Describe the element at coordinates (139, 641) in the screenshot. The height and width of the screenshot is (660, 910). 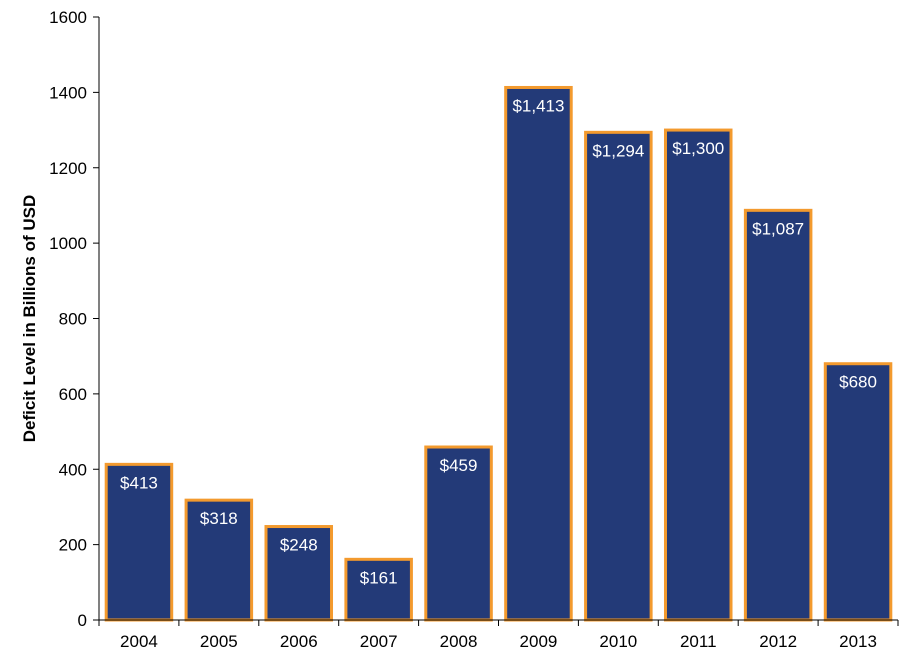
I see `x-tick-label: 2004` at that location.